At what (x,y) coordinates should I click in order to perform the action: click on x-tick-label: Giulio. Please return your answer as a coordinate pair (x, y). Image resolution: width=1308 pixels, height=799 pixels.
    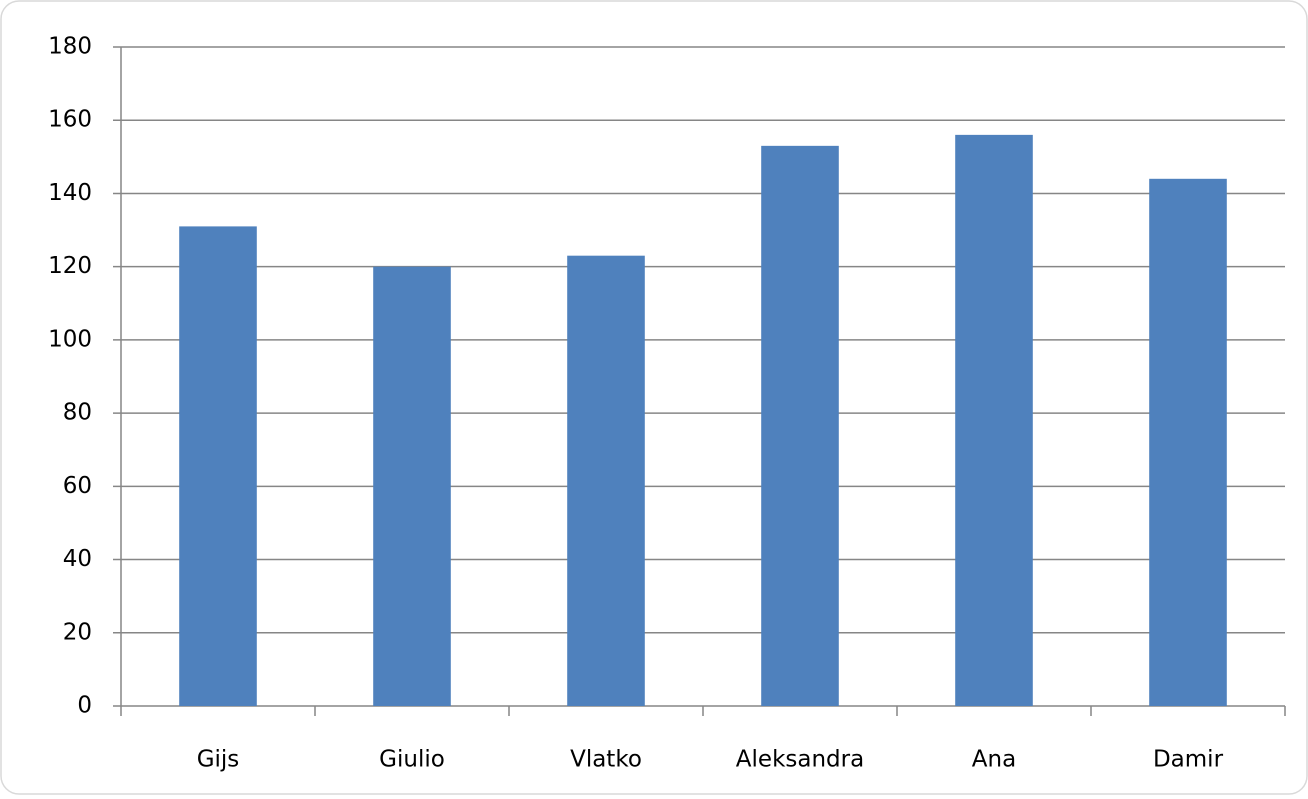
    Looking at the image, I should click on (412, 760).